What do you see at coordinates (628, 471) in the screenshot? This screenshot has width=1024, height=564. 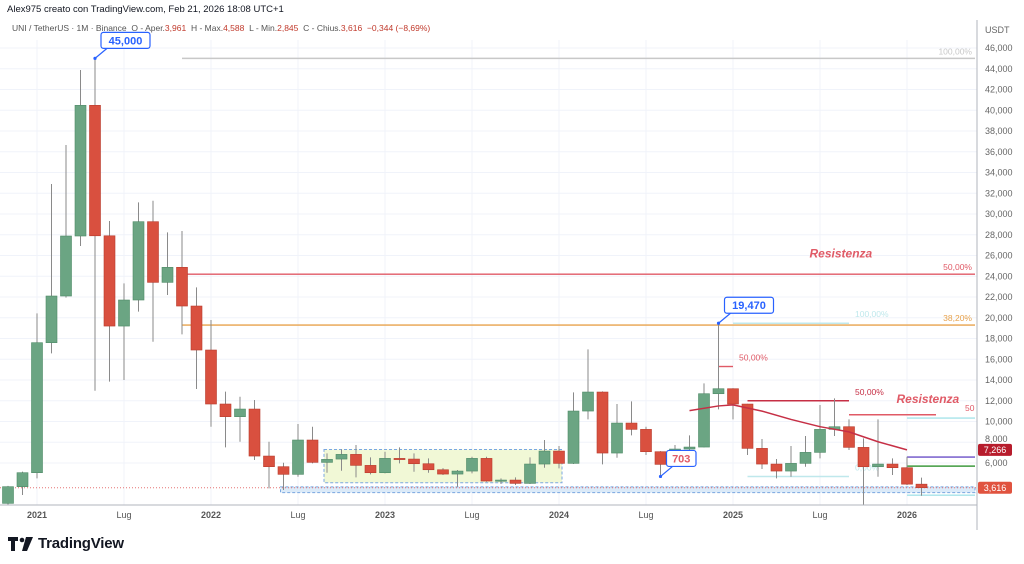 I see `drawing-boxes` at bounding box center [628, 471].